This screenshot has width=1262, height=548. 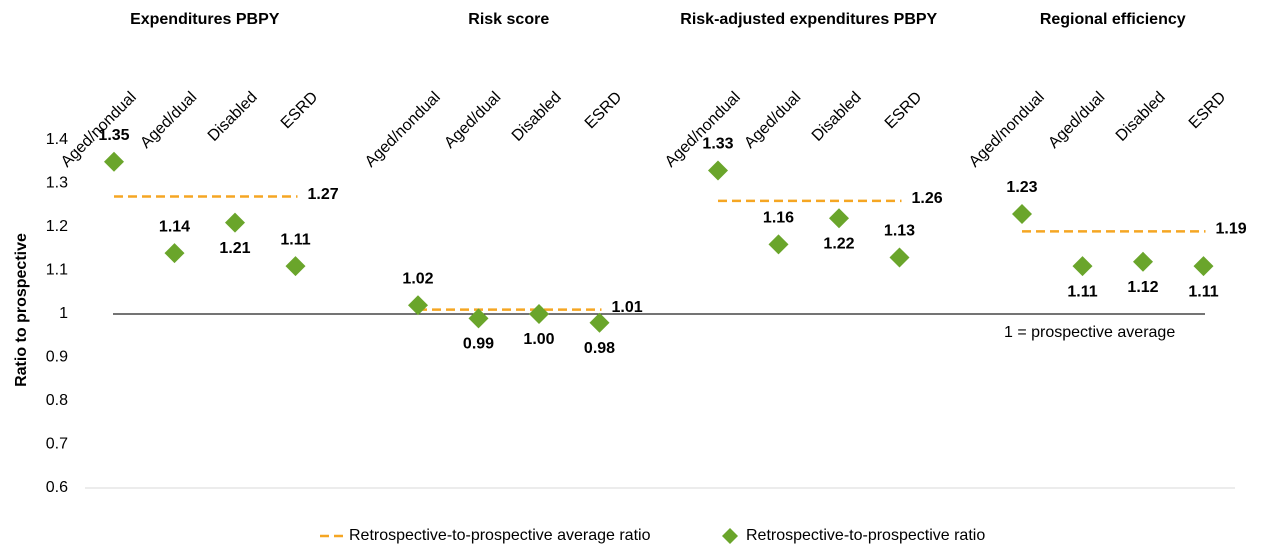 What do you see at coordinates (57, 226) in the screenshot?
I see `y-tick-label: 1.2` at bounding box center [57, 226].